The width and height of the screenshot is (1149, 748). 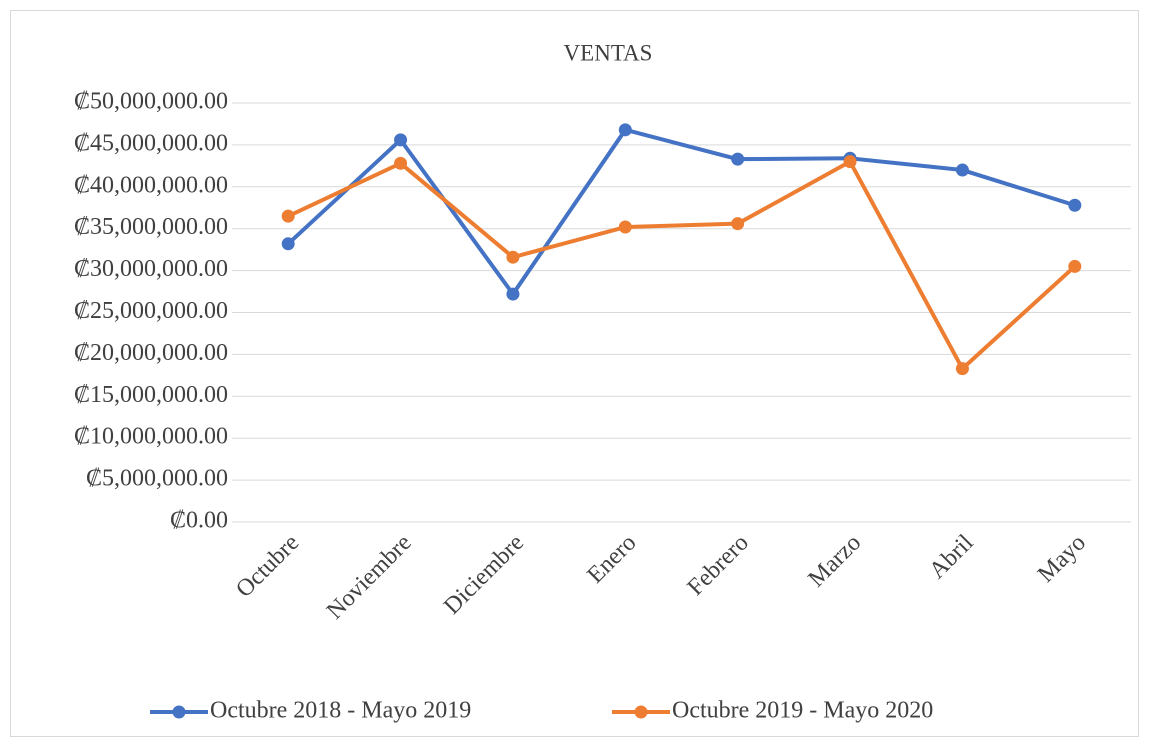 I want to click on chart-title: VENTAS, so click(x=608, y=52).